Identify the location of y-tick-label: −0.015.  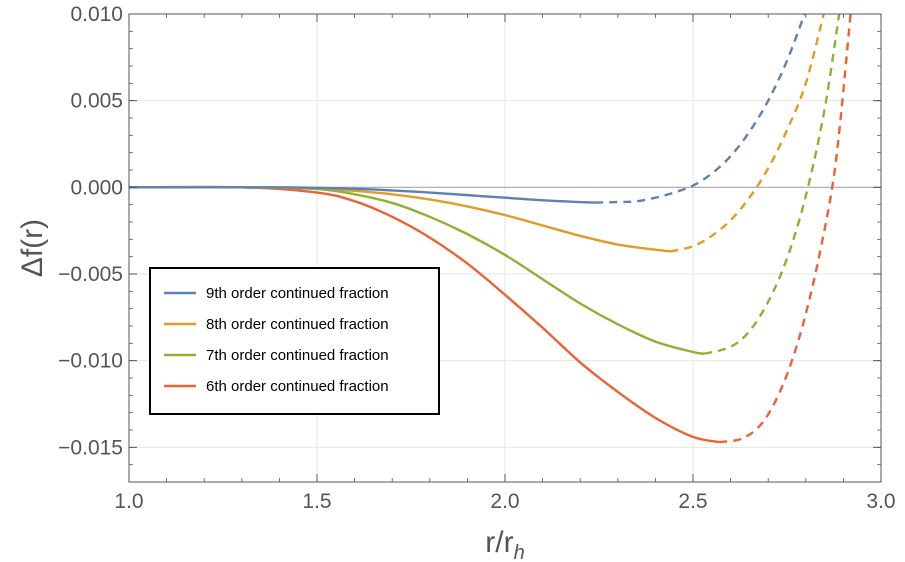
(90, 447).